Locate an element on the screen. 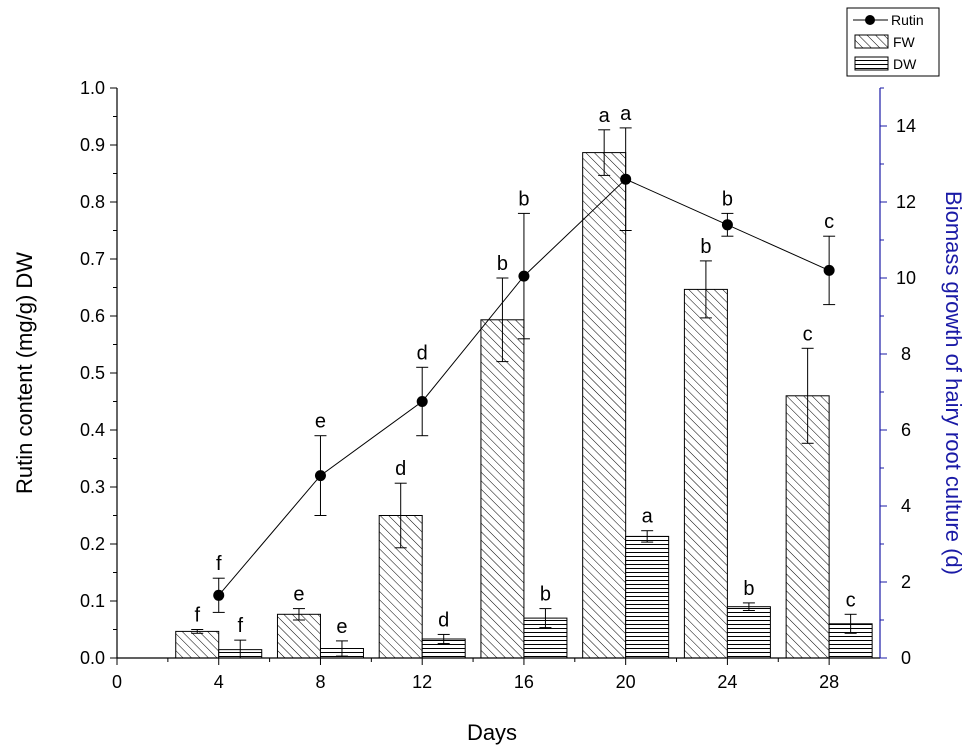  x-ticks: 0 4 8 12 16 20 24 28 is located at coordinates (475, 675).